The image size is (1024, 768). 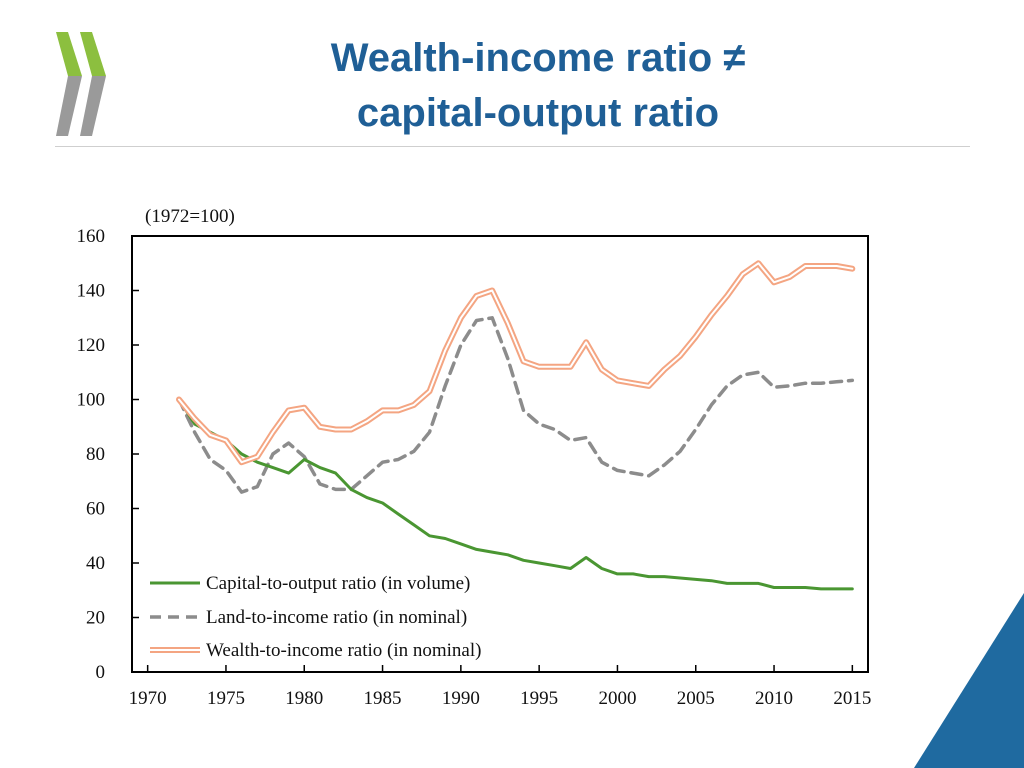 What do you see at coordinates (95, 618) in the screenshot?
I see `y-tick-label: 20` at bounding box center [95, 618].